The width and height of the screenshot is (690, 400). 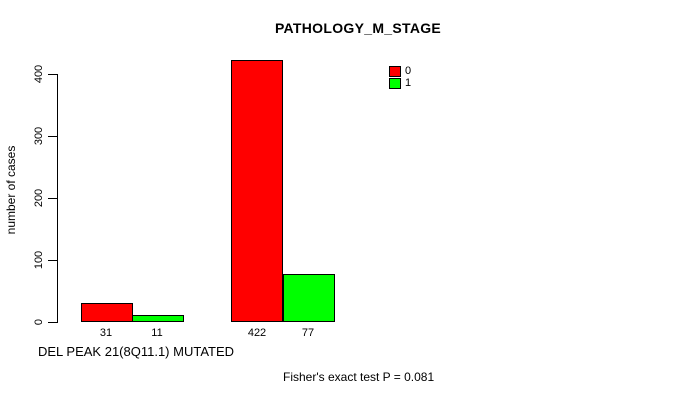 What do you see at coordinates (157, 333) in the screenshot?
I see `bar-value-label: 11` at bounding box center [157, 333].